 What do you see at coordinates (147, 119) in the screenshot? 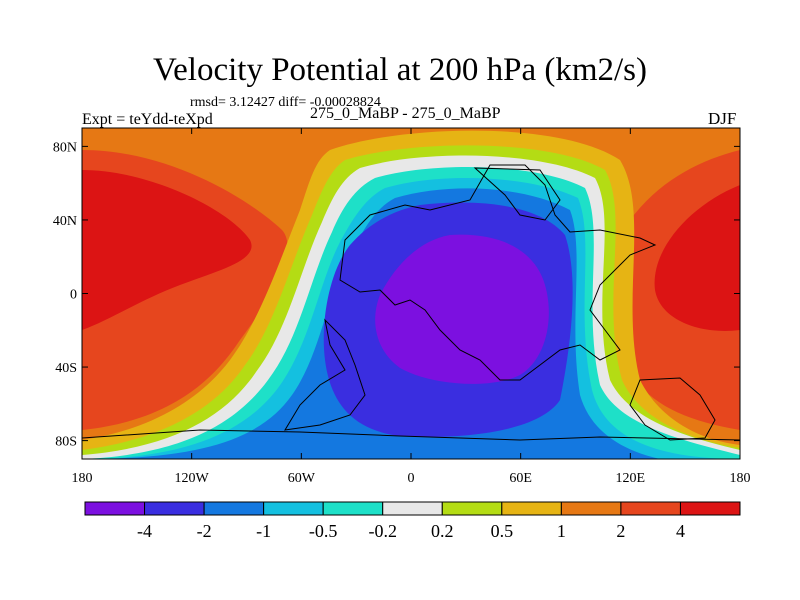
I see `experiment-label: Expt = teYdd-teXpd` at bounding box center [147, 119].